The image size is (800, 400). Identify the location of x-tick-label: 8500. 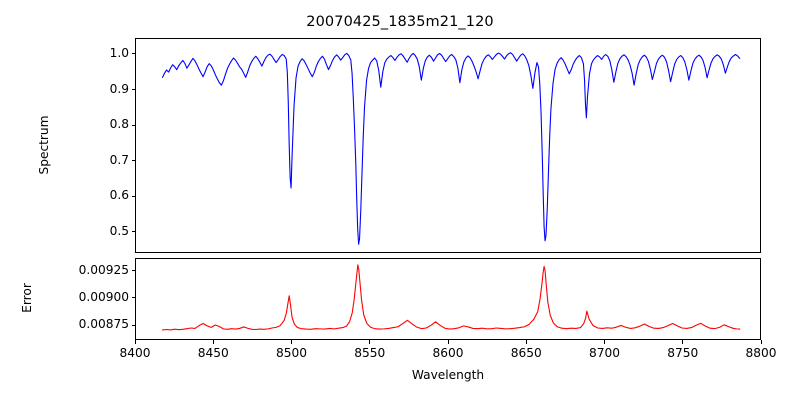
(291, 353).